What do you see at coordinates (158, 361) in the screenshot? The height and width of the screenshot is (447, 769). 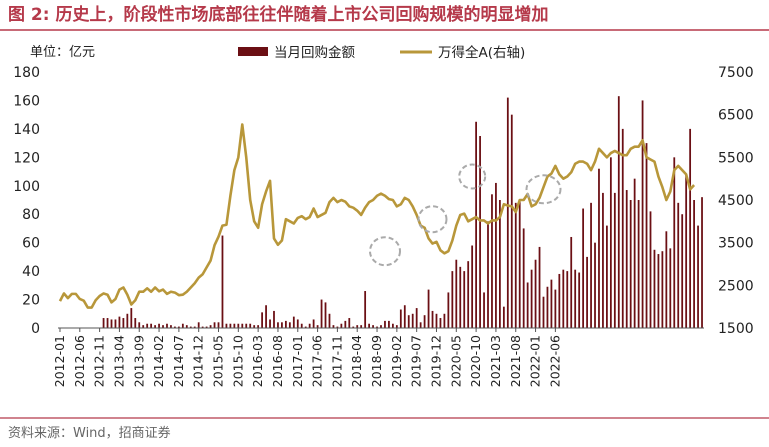 I see `x-tick-label: 2014-02` at bounding box center [158, 361].